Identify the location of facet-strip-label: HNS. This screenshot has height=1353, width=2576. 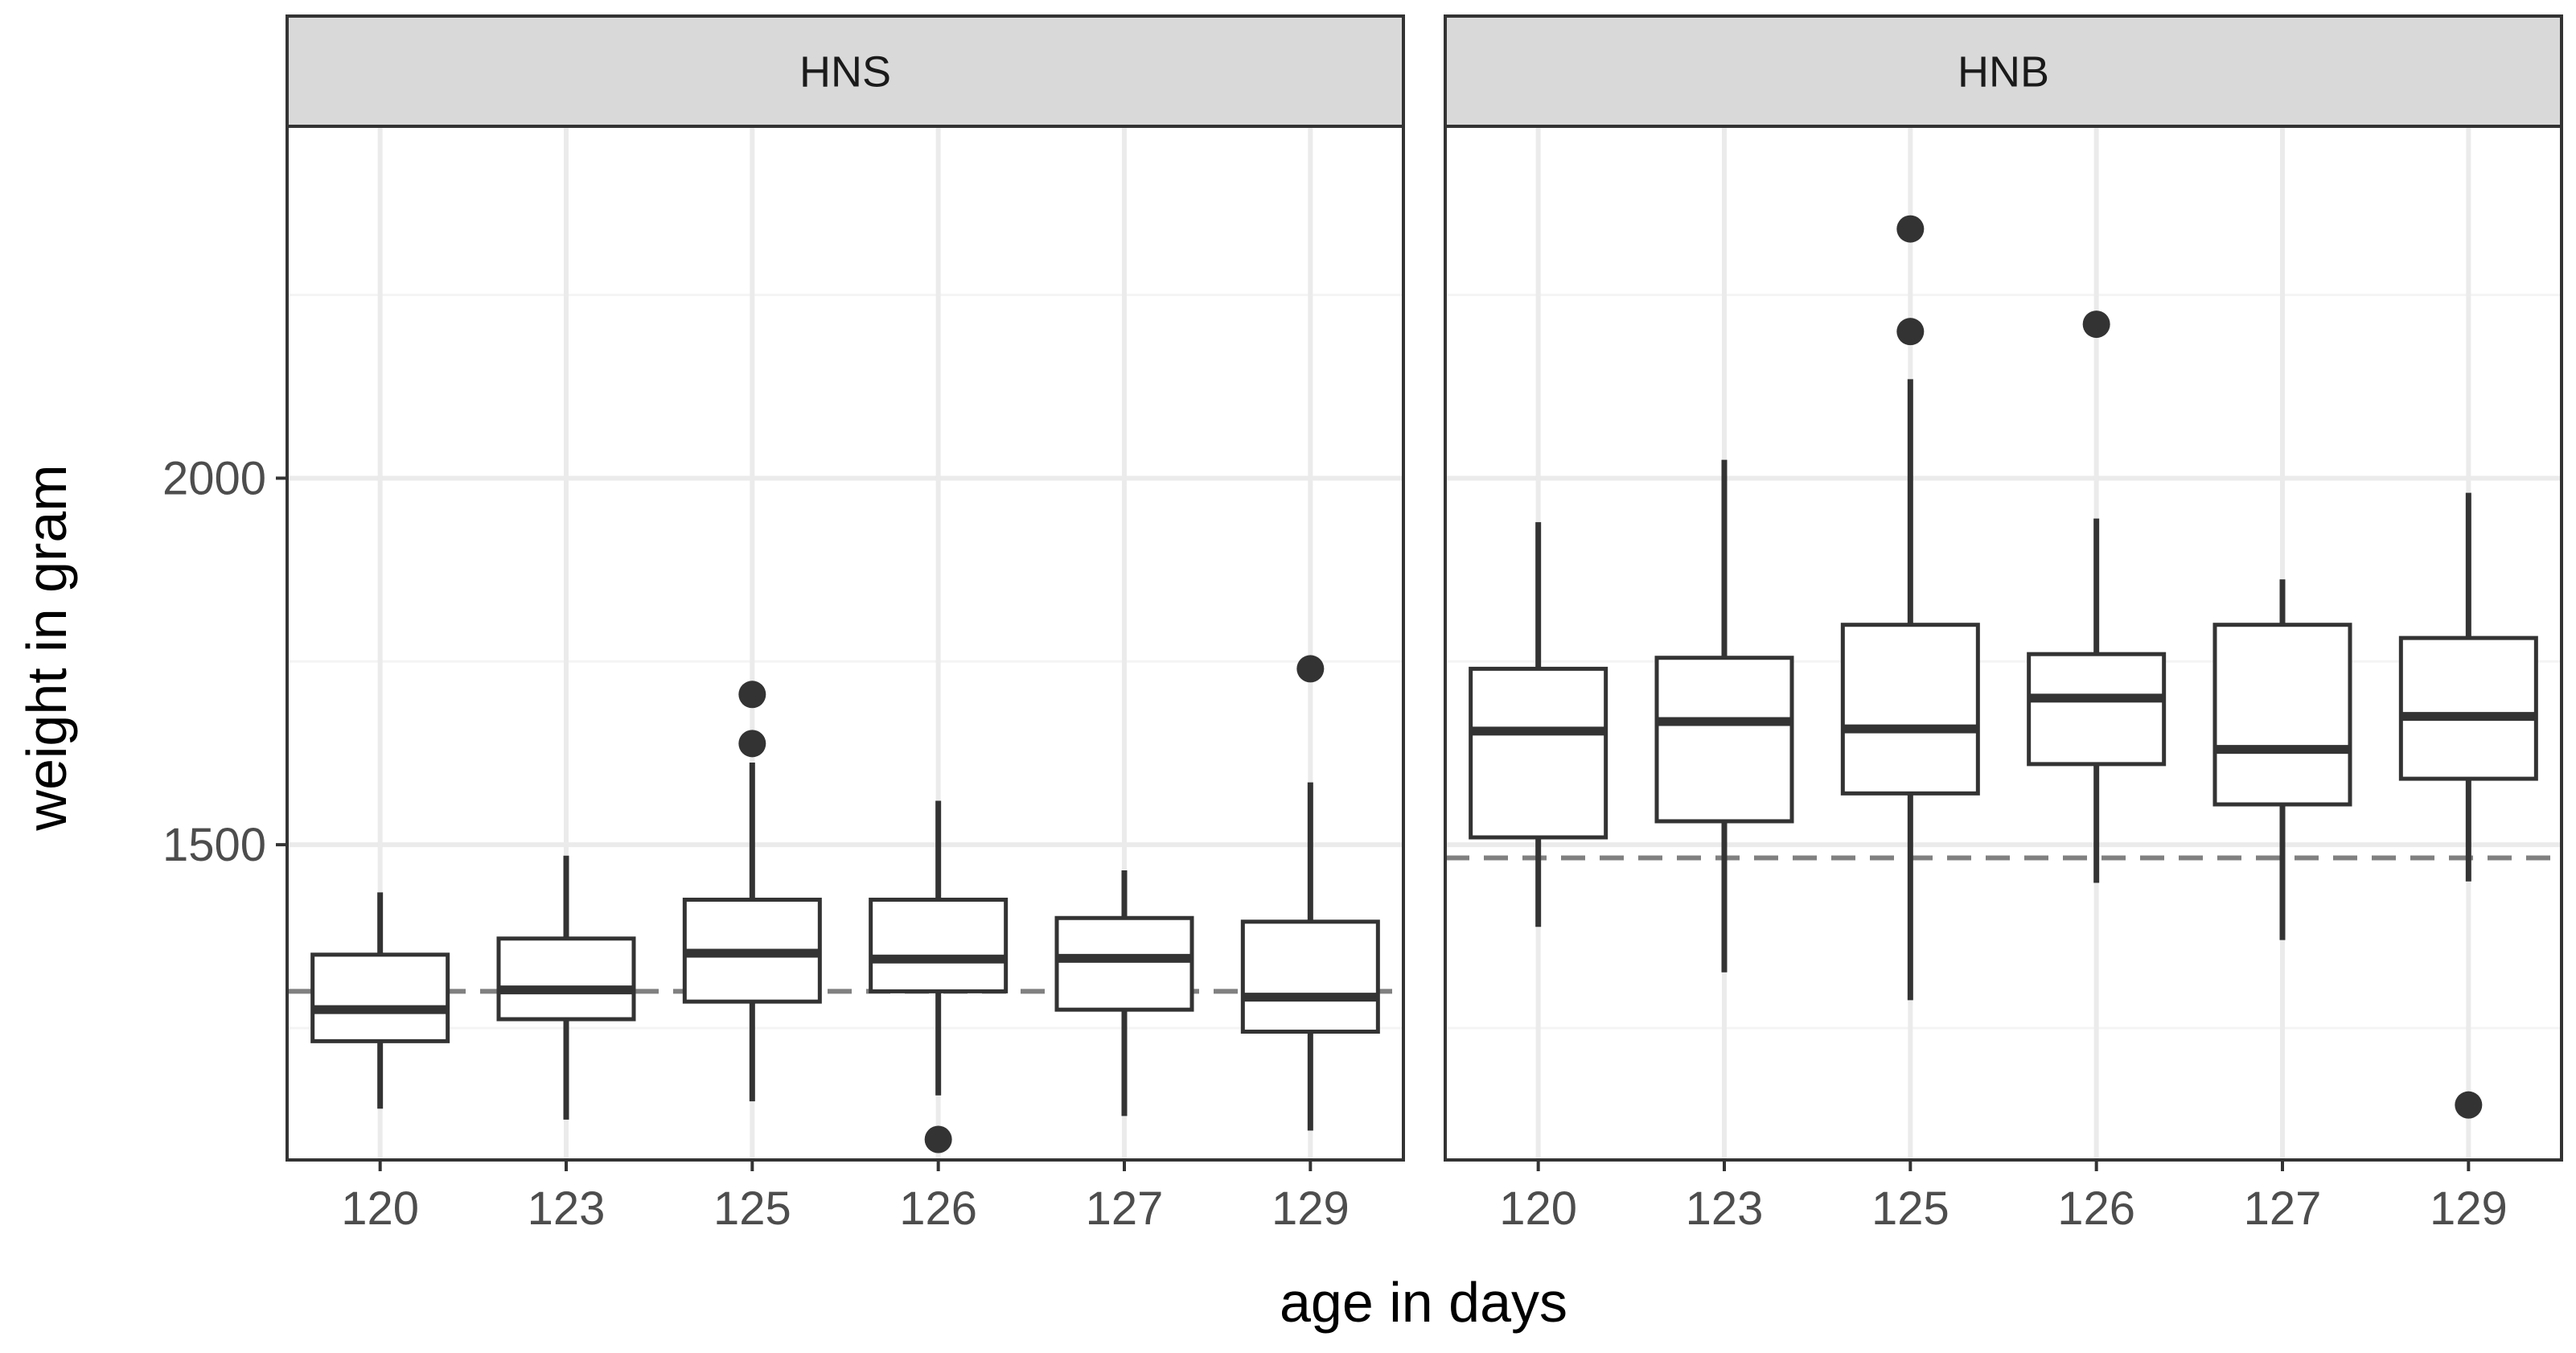
(845, 72).